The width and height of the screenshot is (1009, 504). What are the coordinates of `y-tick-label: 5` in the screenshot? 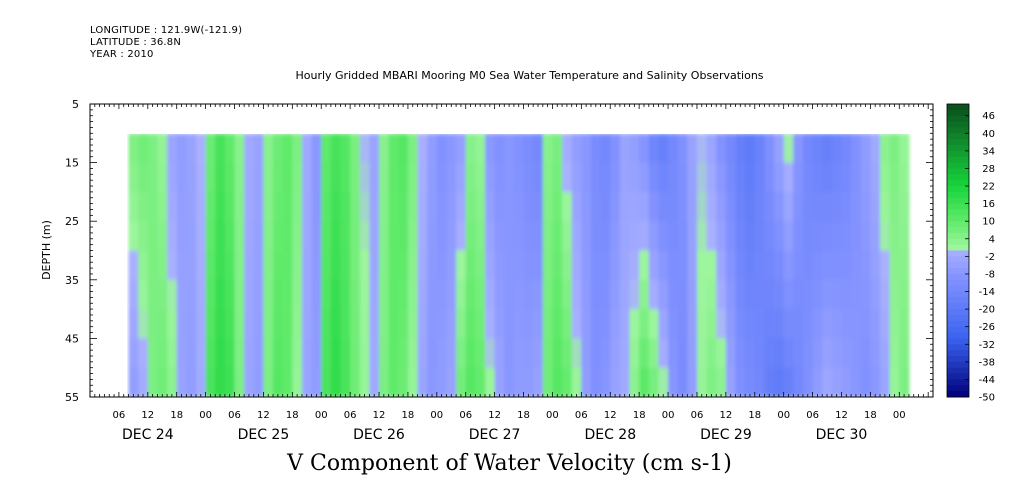 It's located at (75, 104).